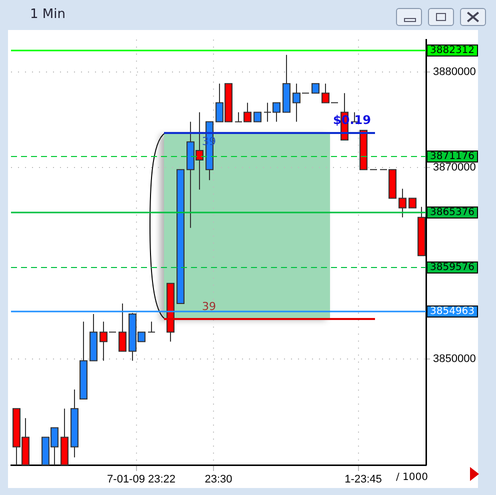  Describe the element at coordinates (452, 50) in the screenshot. I see `ref-line-label: 3882312` at that location.